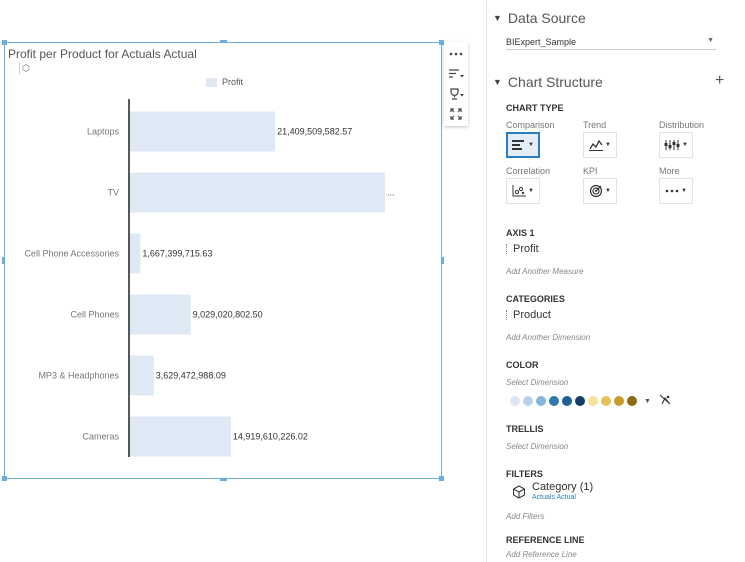 This screenshot has height=562, width=745. I want to click on resize-handle-bottom-left, so click(4, 478).